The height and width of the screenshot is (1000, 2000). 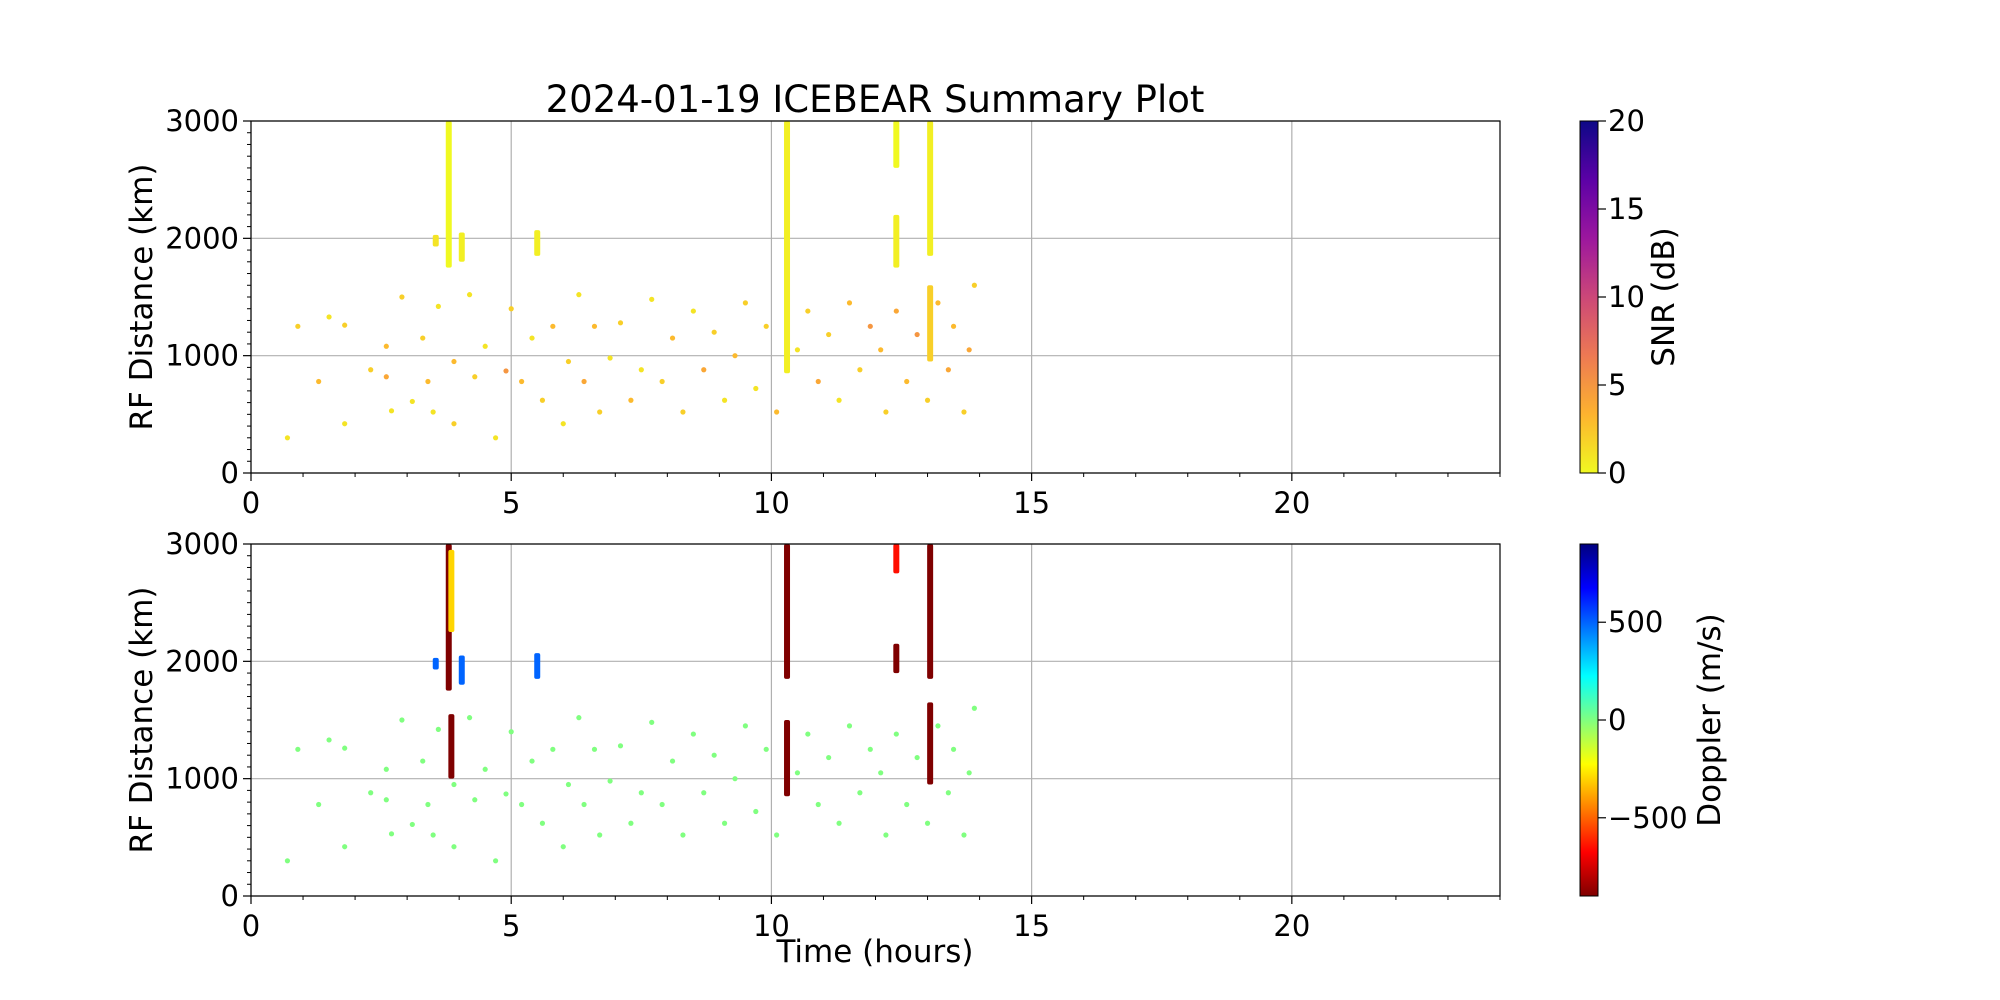 What do you see at coordinates (1635, 622) in the screenshot?
I see `colorbar-tick-label: 500` at bounding box center [1635, 622].